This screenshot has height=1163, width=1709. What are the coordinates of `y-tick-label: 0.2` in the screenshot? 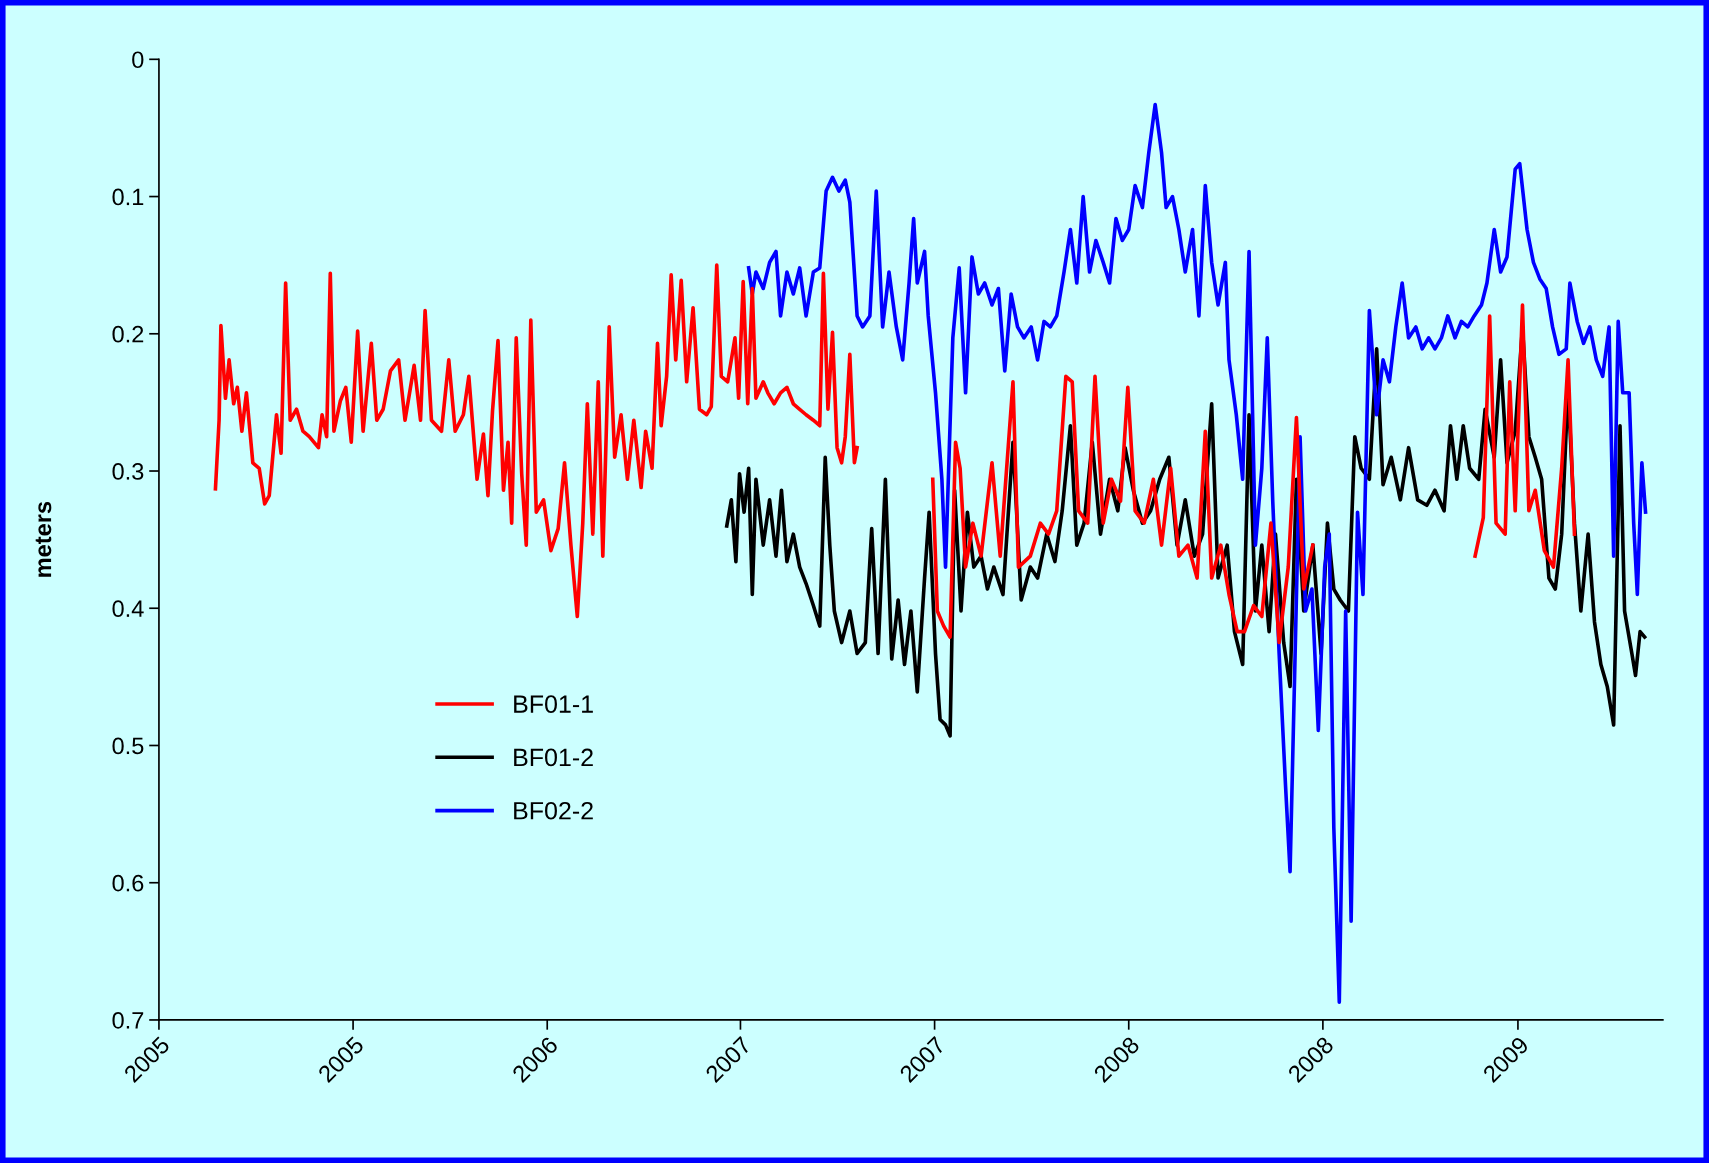 It's located at (128, 334).